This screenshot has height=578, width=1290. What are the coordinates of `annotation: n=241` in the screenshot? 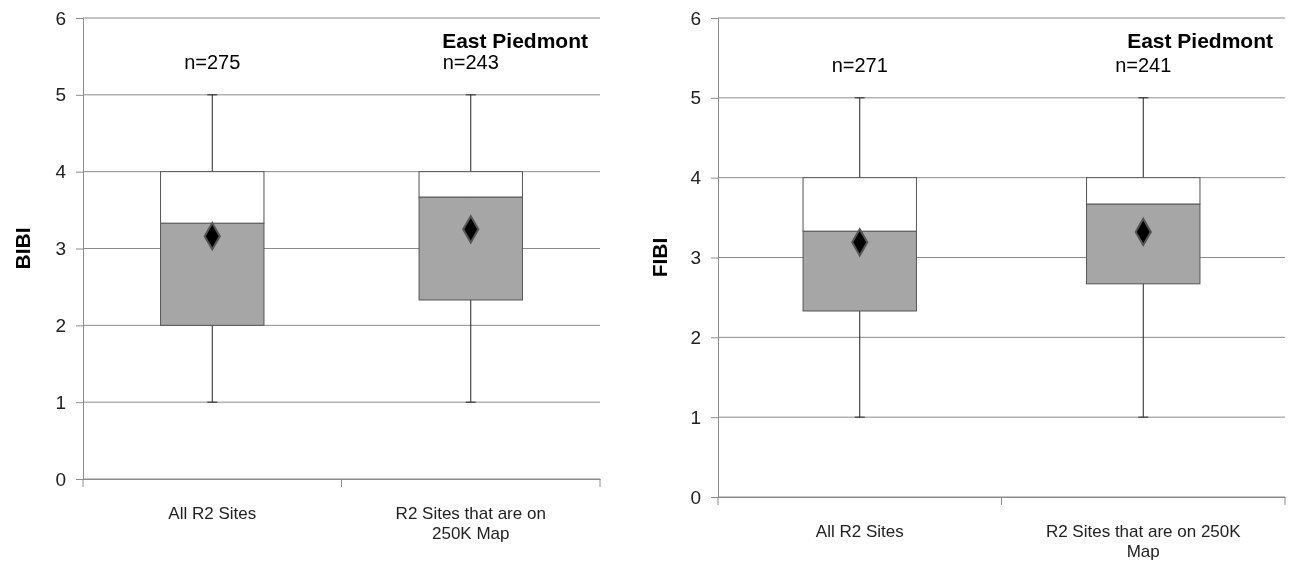 It's located at (1143, 64).